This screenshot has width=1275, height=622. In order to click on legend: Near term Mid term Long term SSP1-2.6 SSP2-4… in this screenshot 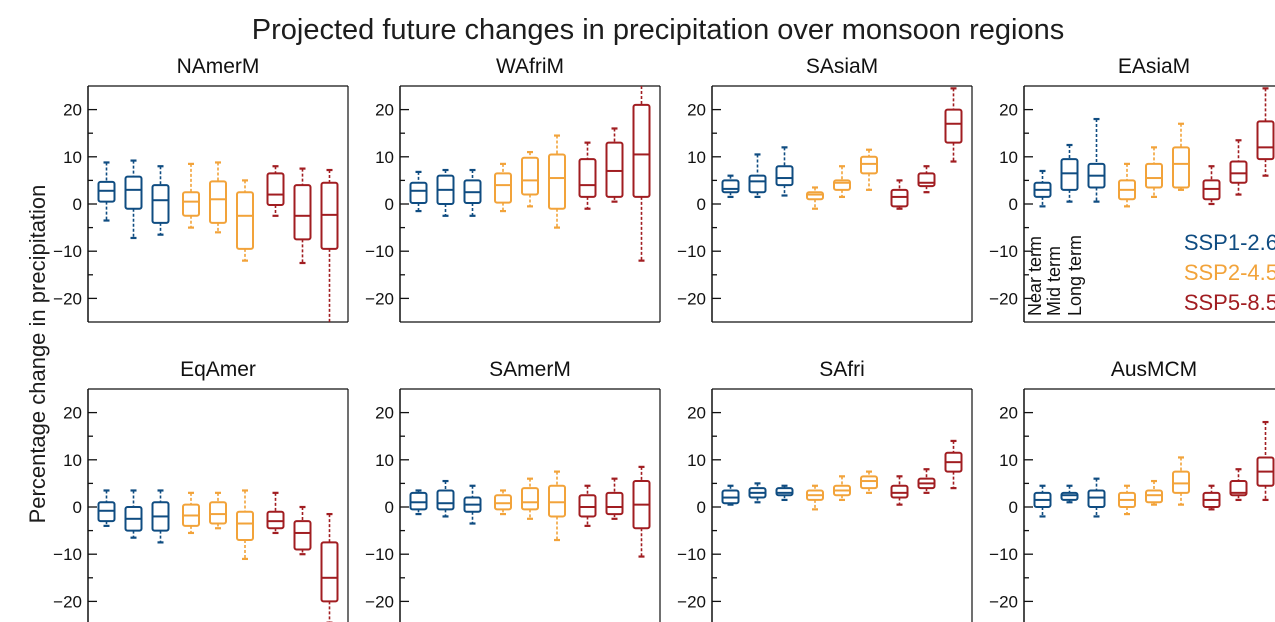, I will do `click(1150, 273)`.